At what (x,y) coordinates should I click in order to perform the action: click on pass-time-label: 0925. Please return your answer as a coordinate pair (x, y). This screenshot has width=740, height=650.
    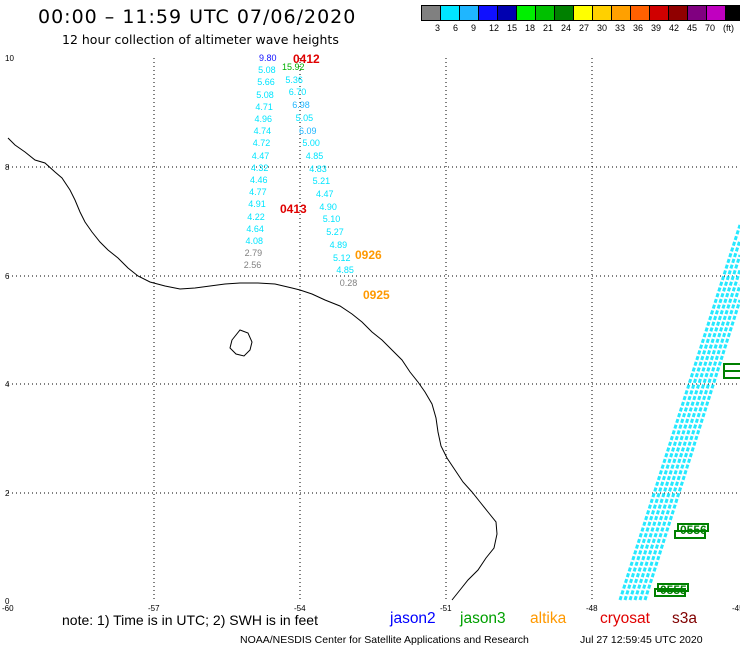
    Looking at the image, I should click on (376, 295).